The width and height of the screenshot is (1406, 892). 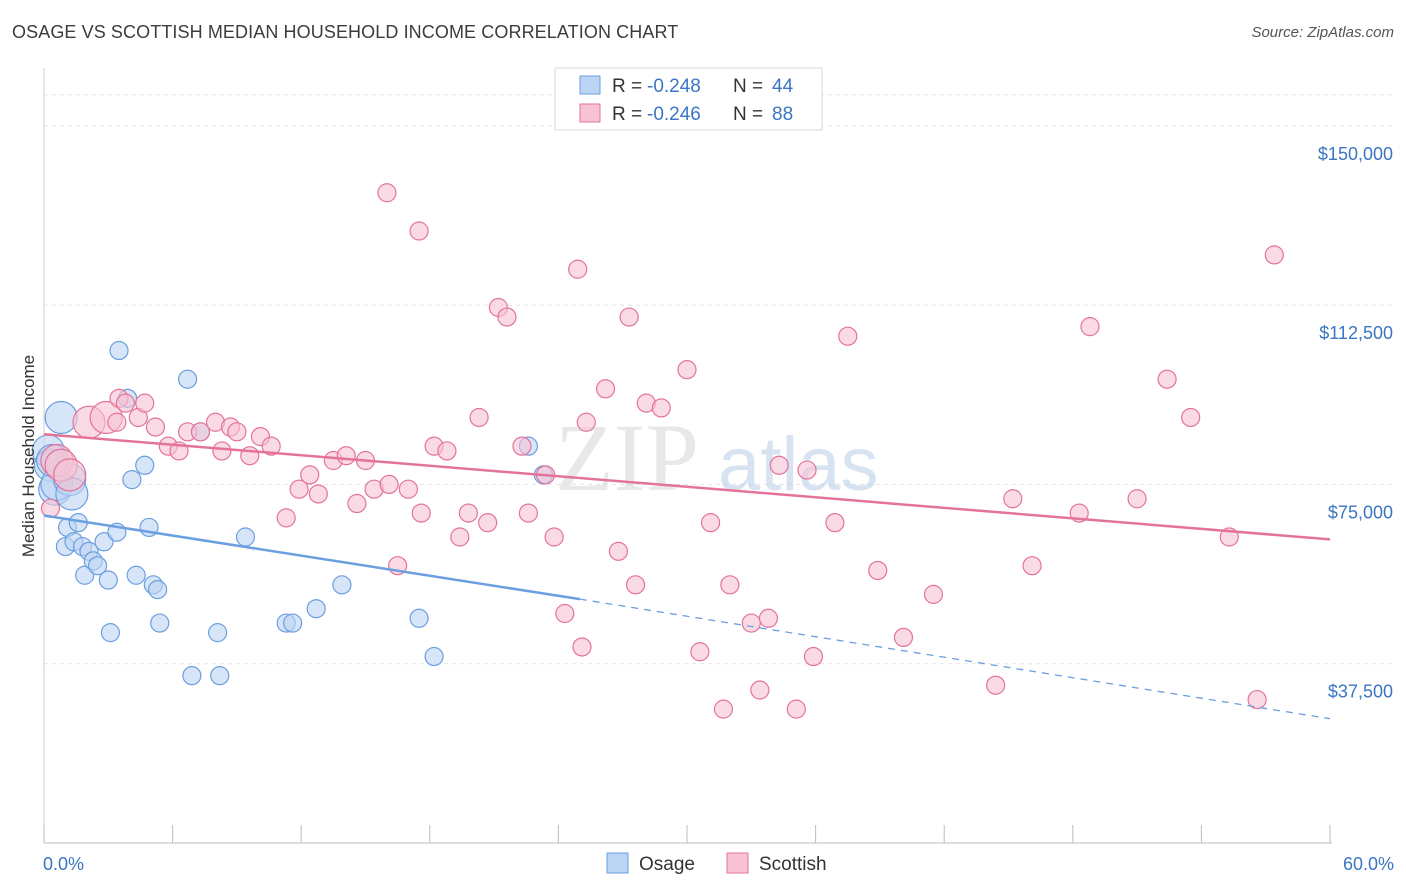 What do you see at coordinates (783, 86) in the screenshot?
I see `stats-n-value-osage: 44` at bounding box center [783, 86].